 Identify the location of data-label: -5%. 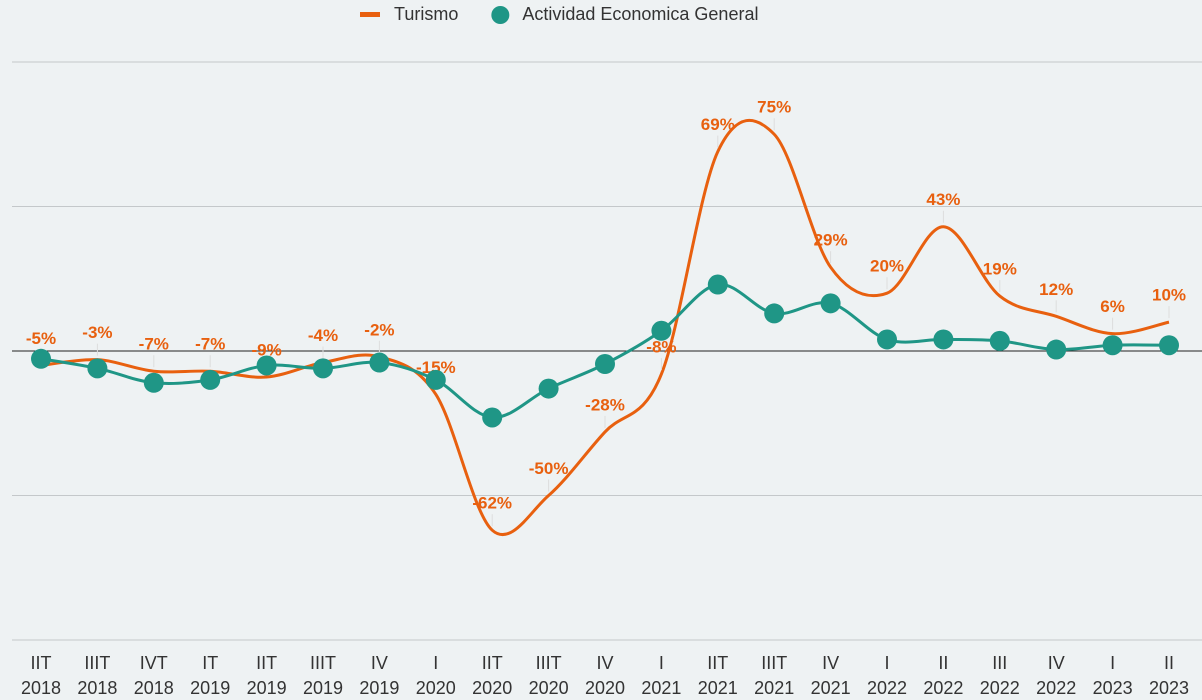
(41, 338).